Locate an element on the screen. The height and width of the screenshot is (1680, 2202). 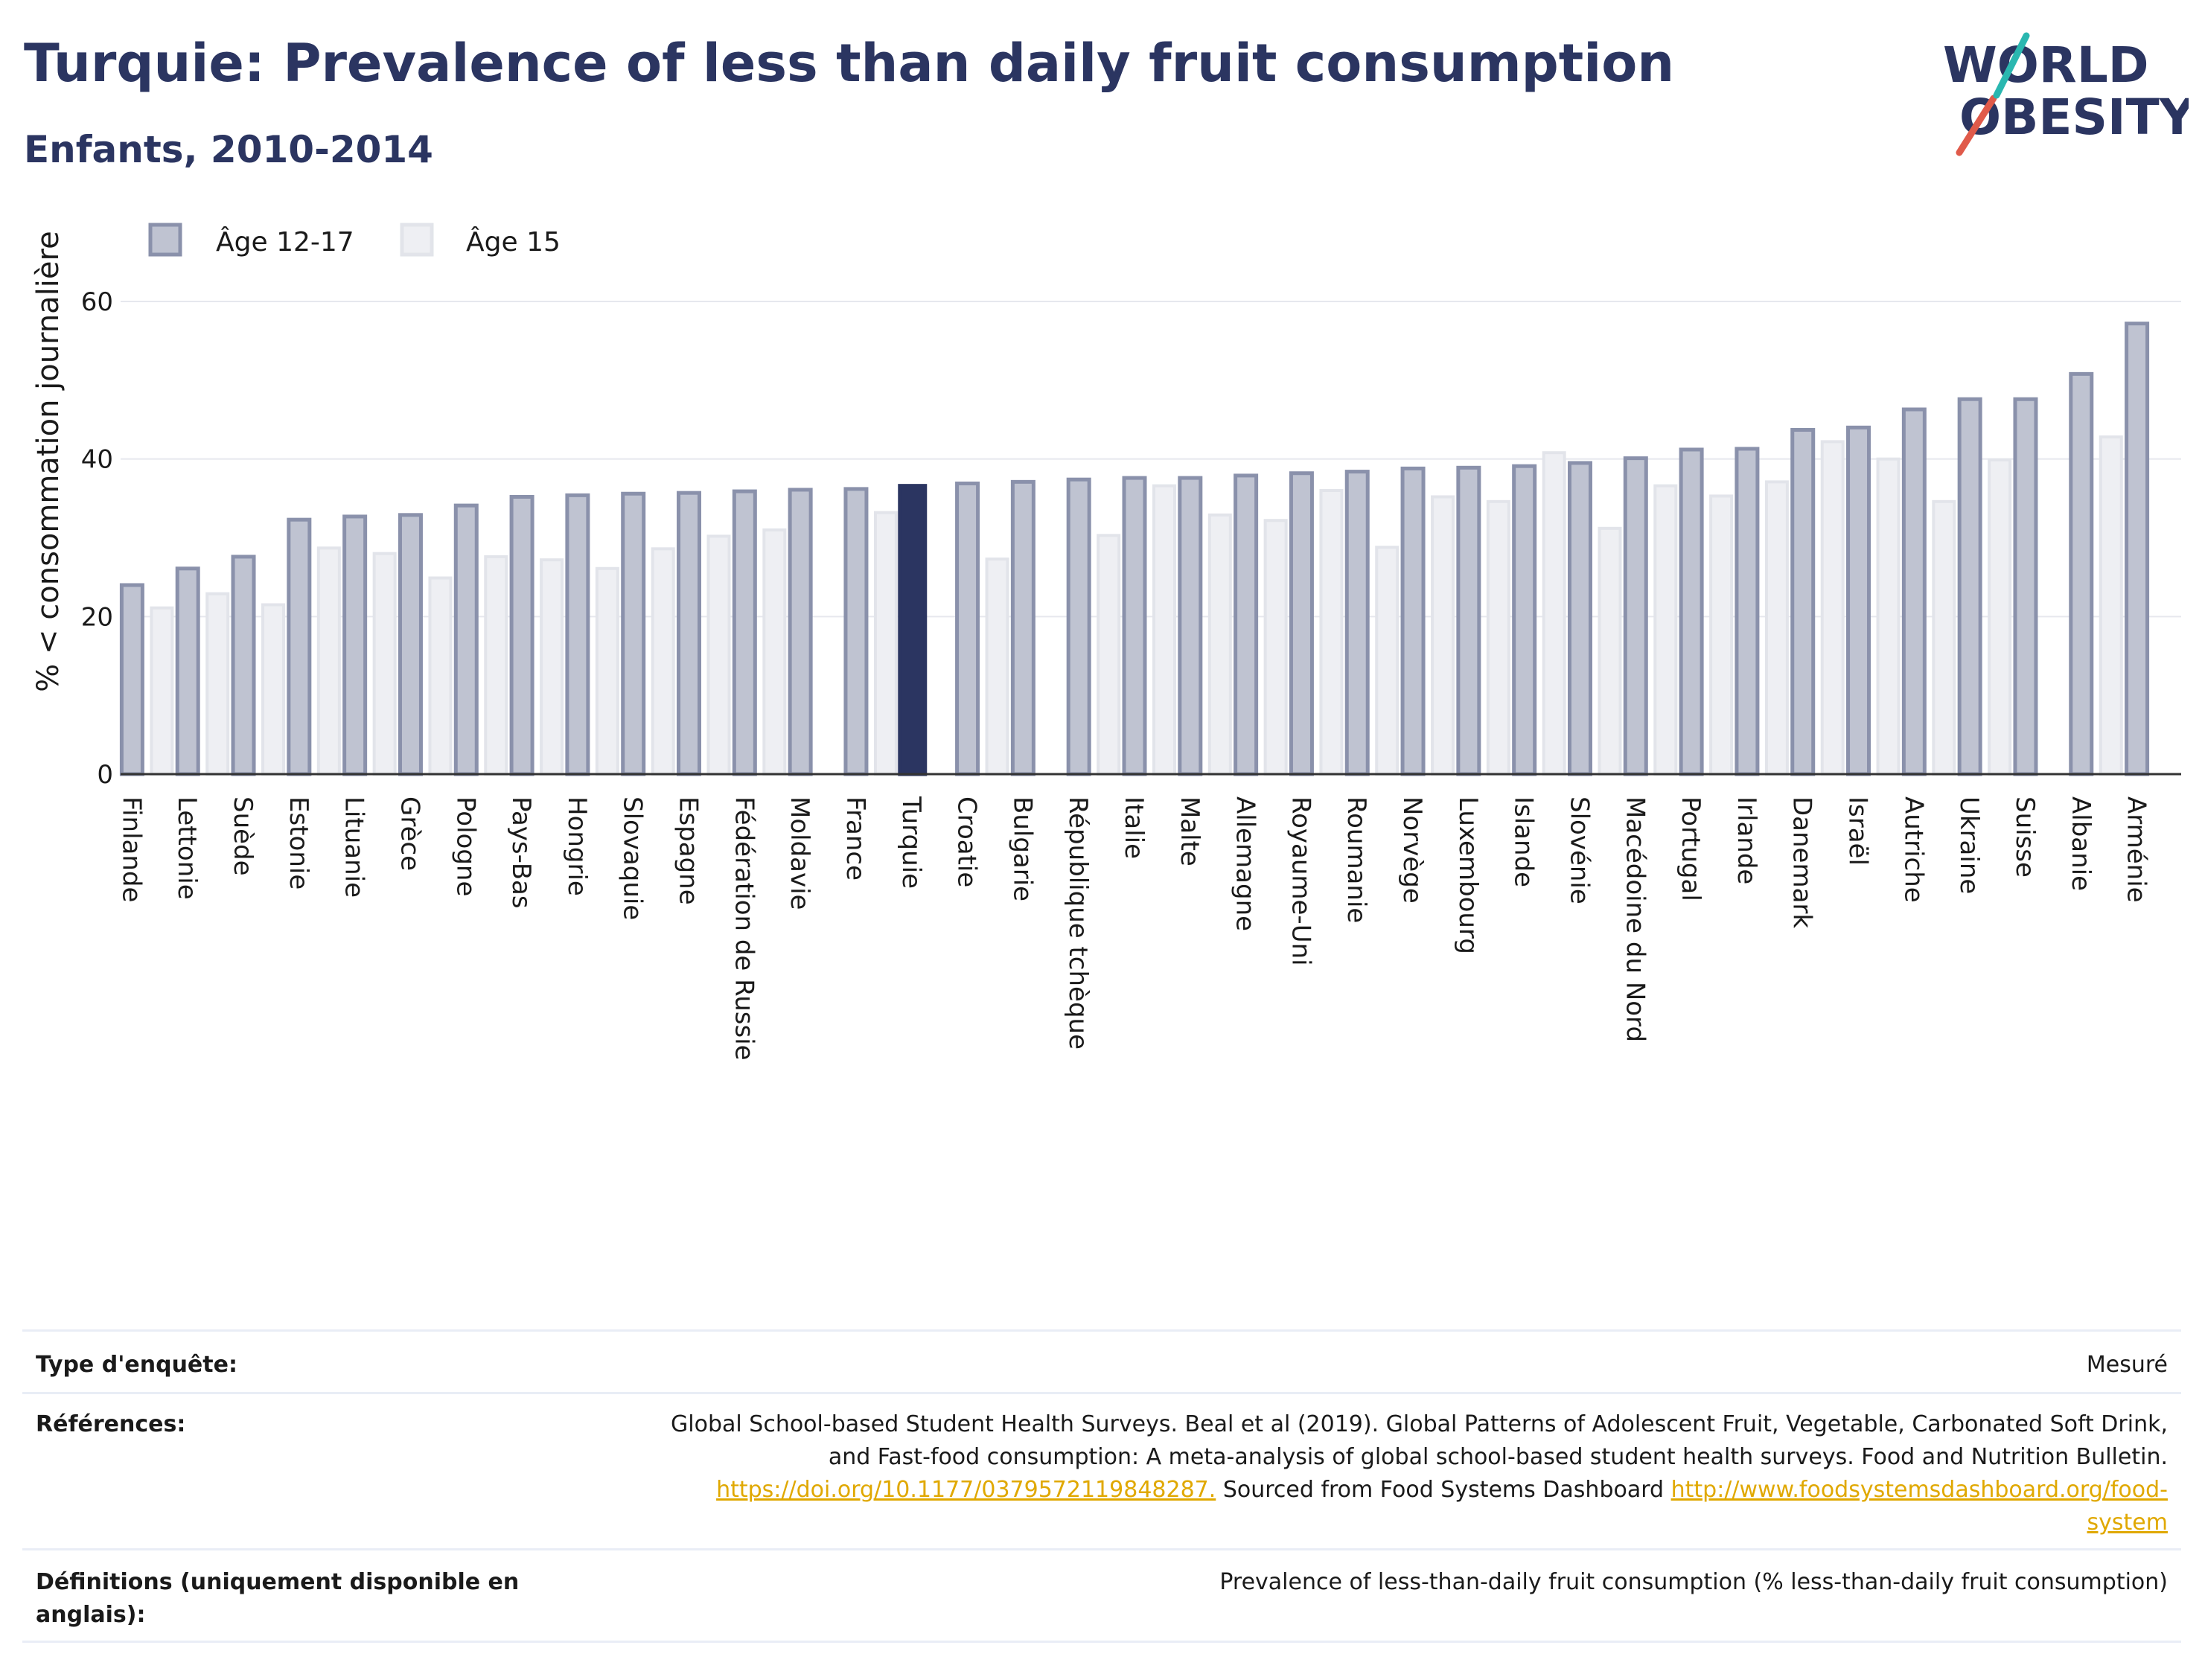
x-tick-label: Arménie is located at coordinates (2136, 849).